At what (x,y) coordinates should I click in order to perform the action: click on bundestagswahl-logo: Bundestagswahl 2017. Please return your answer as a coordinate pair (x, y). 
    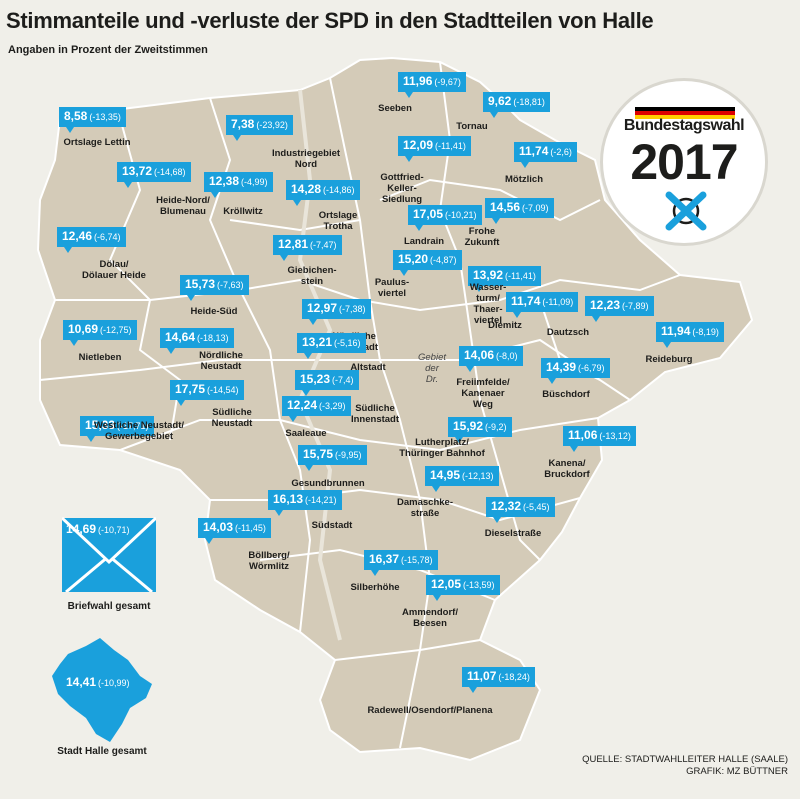
    Looking at the image, I should click on (684, 162).